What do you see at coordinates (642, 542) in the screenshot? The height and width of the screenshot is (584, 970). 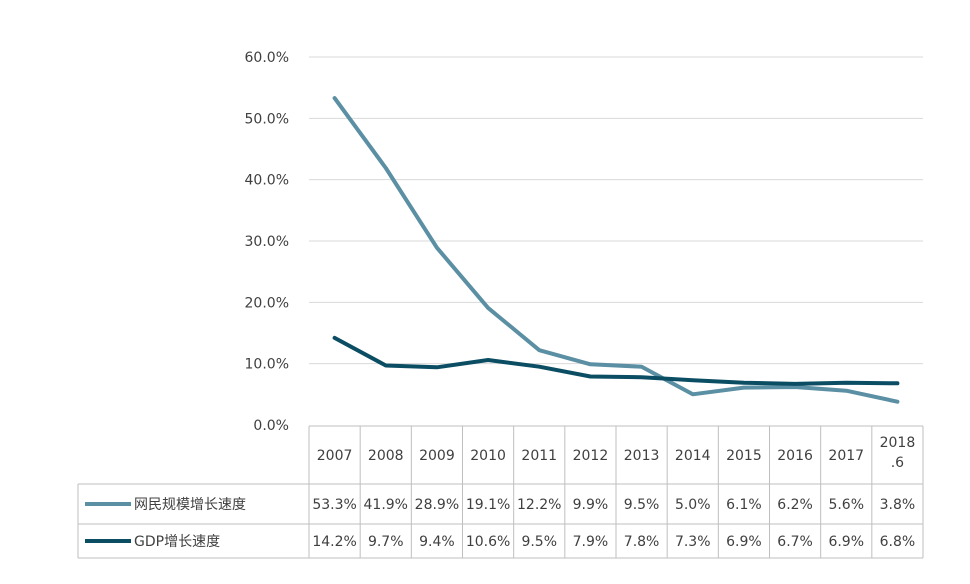 I see `data-value-label: 7.8%` at bounding box center [642, 542].